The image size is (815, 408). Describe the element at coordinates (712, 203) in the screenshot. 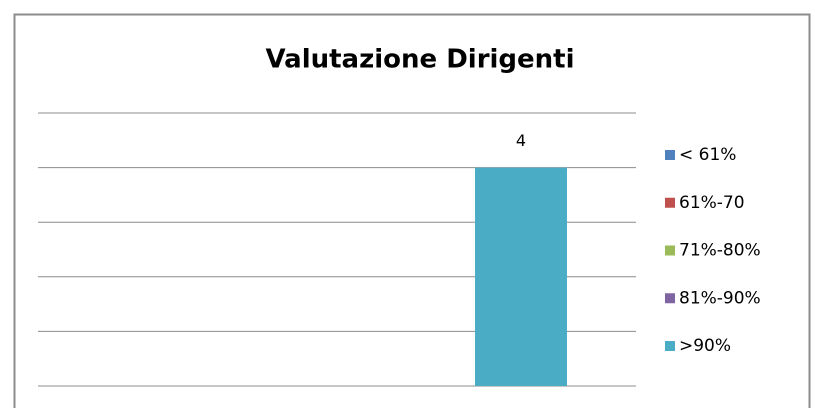

I see `legend-label: 61%-70` at that location.